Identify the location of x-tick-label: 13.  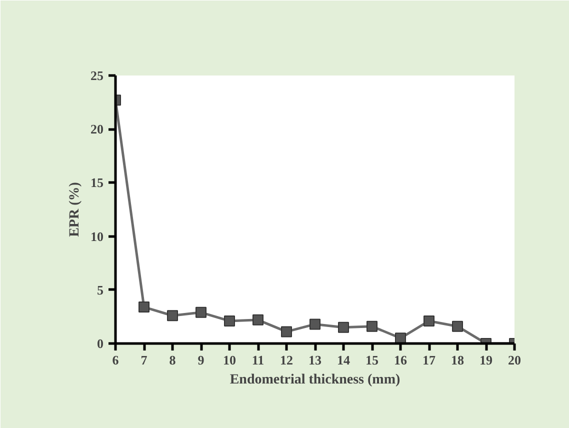
(315, 360).